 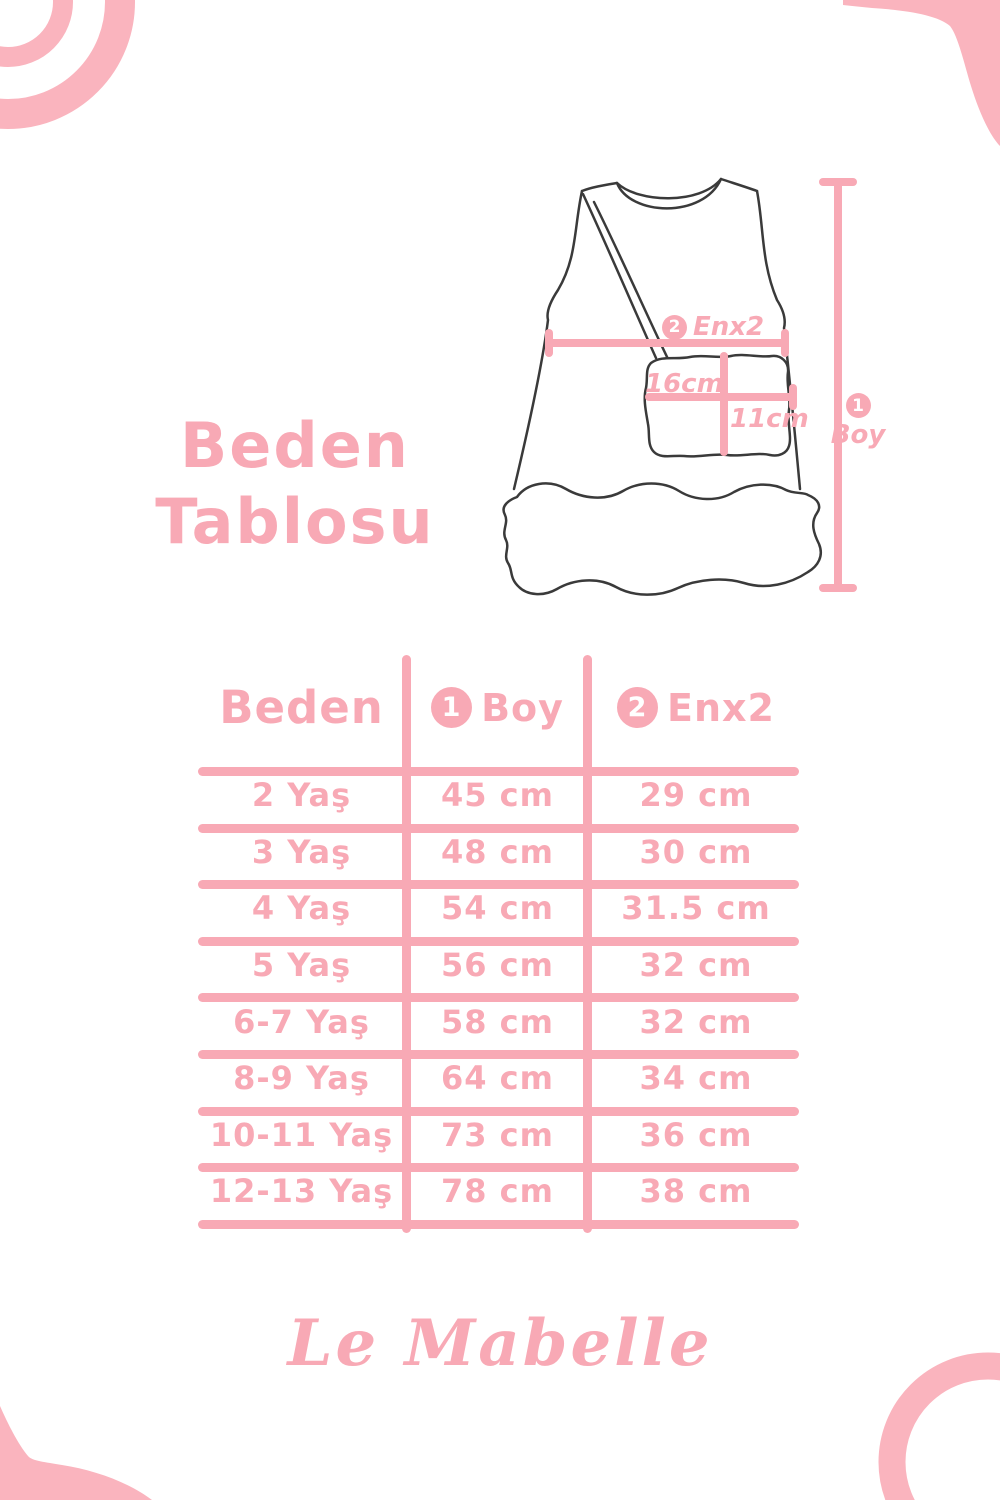 What do you see at coordinates (721, 707) in the screenshot?
I see `col-header-enx2-text: Enx2` at bounding box center [721, 707].